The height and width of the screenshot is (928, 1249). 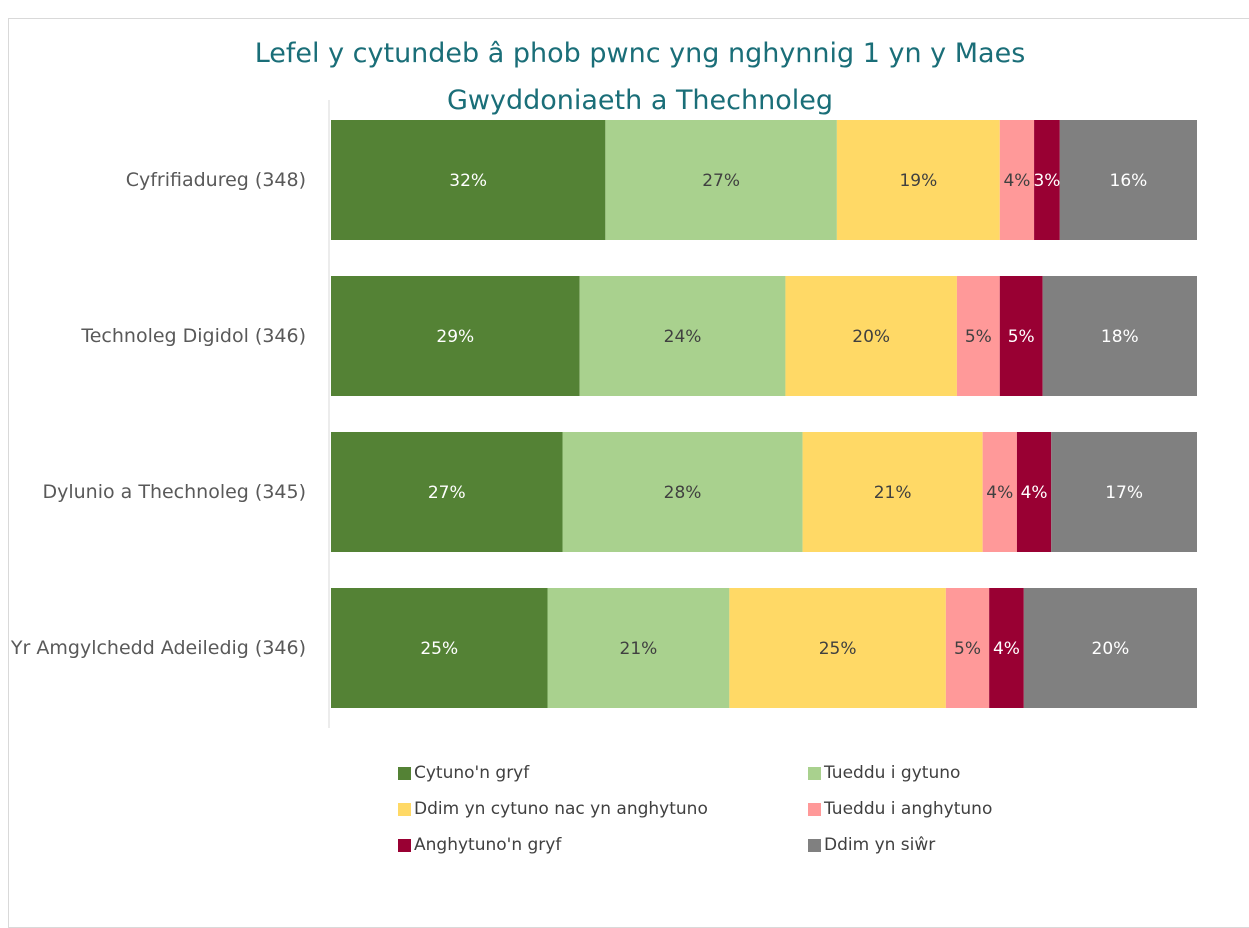 I want to click on value-label: 32%, so click(x=468, y=181).